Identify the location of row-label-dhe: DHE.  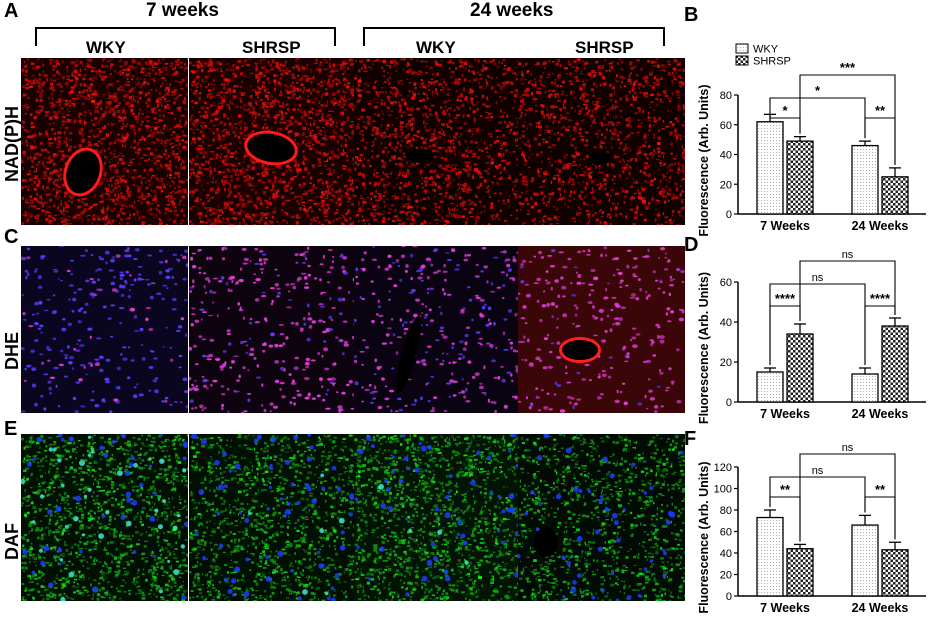
(12, 350).